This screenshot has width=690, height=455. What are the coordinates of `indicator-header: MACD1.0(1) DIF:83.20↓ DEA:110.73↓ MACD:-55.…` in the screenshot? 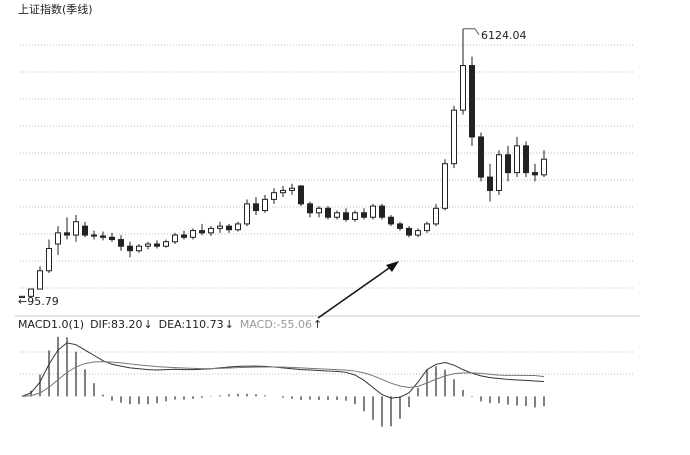 It's located at (170, 324).